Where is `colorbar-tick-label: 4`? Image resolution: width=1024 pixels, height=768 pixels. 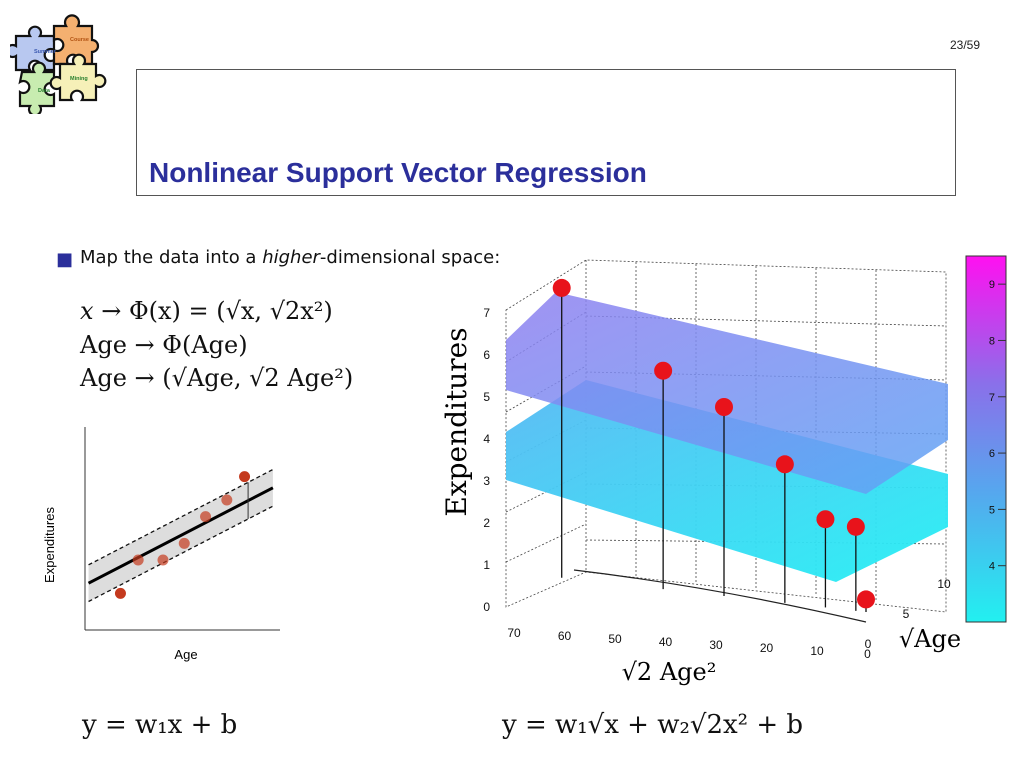 colorbar-tick-label: 4 is located at coordinates (992, 567).